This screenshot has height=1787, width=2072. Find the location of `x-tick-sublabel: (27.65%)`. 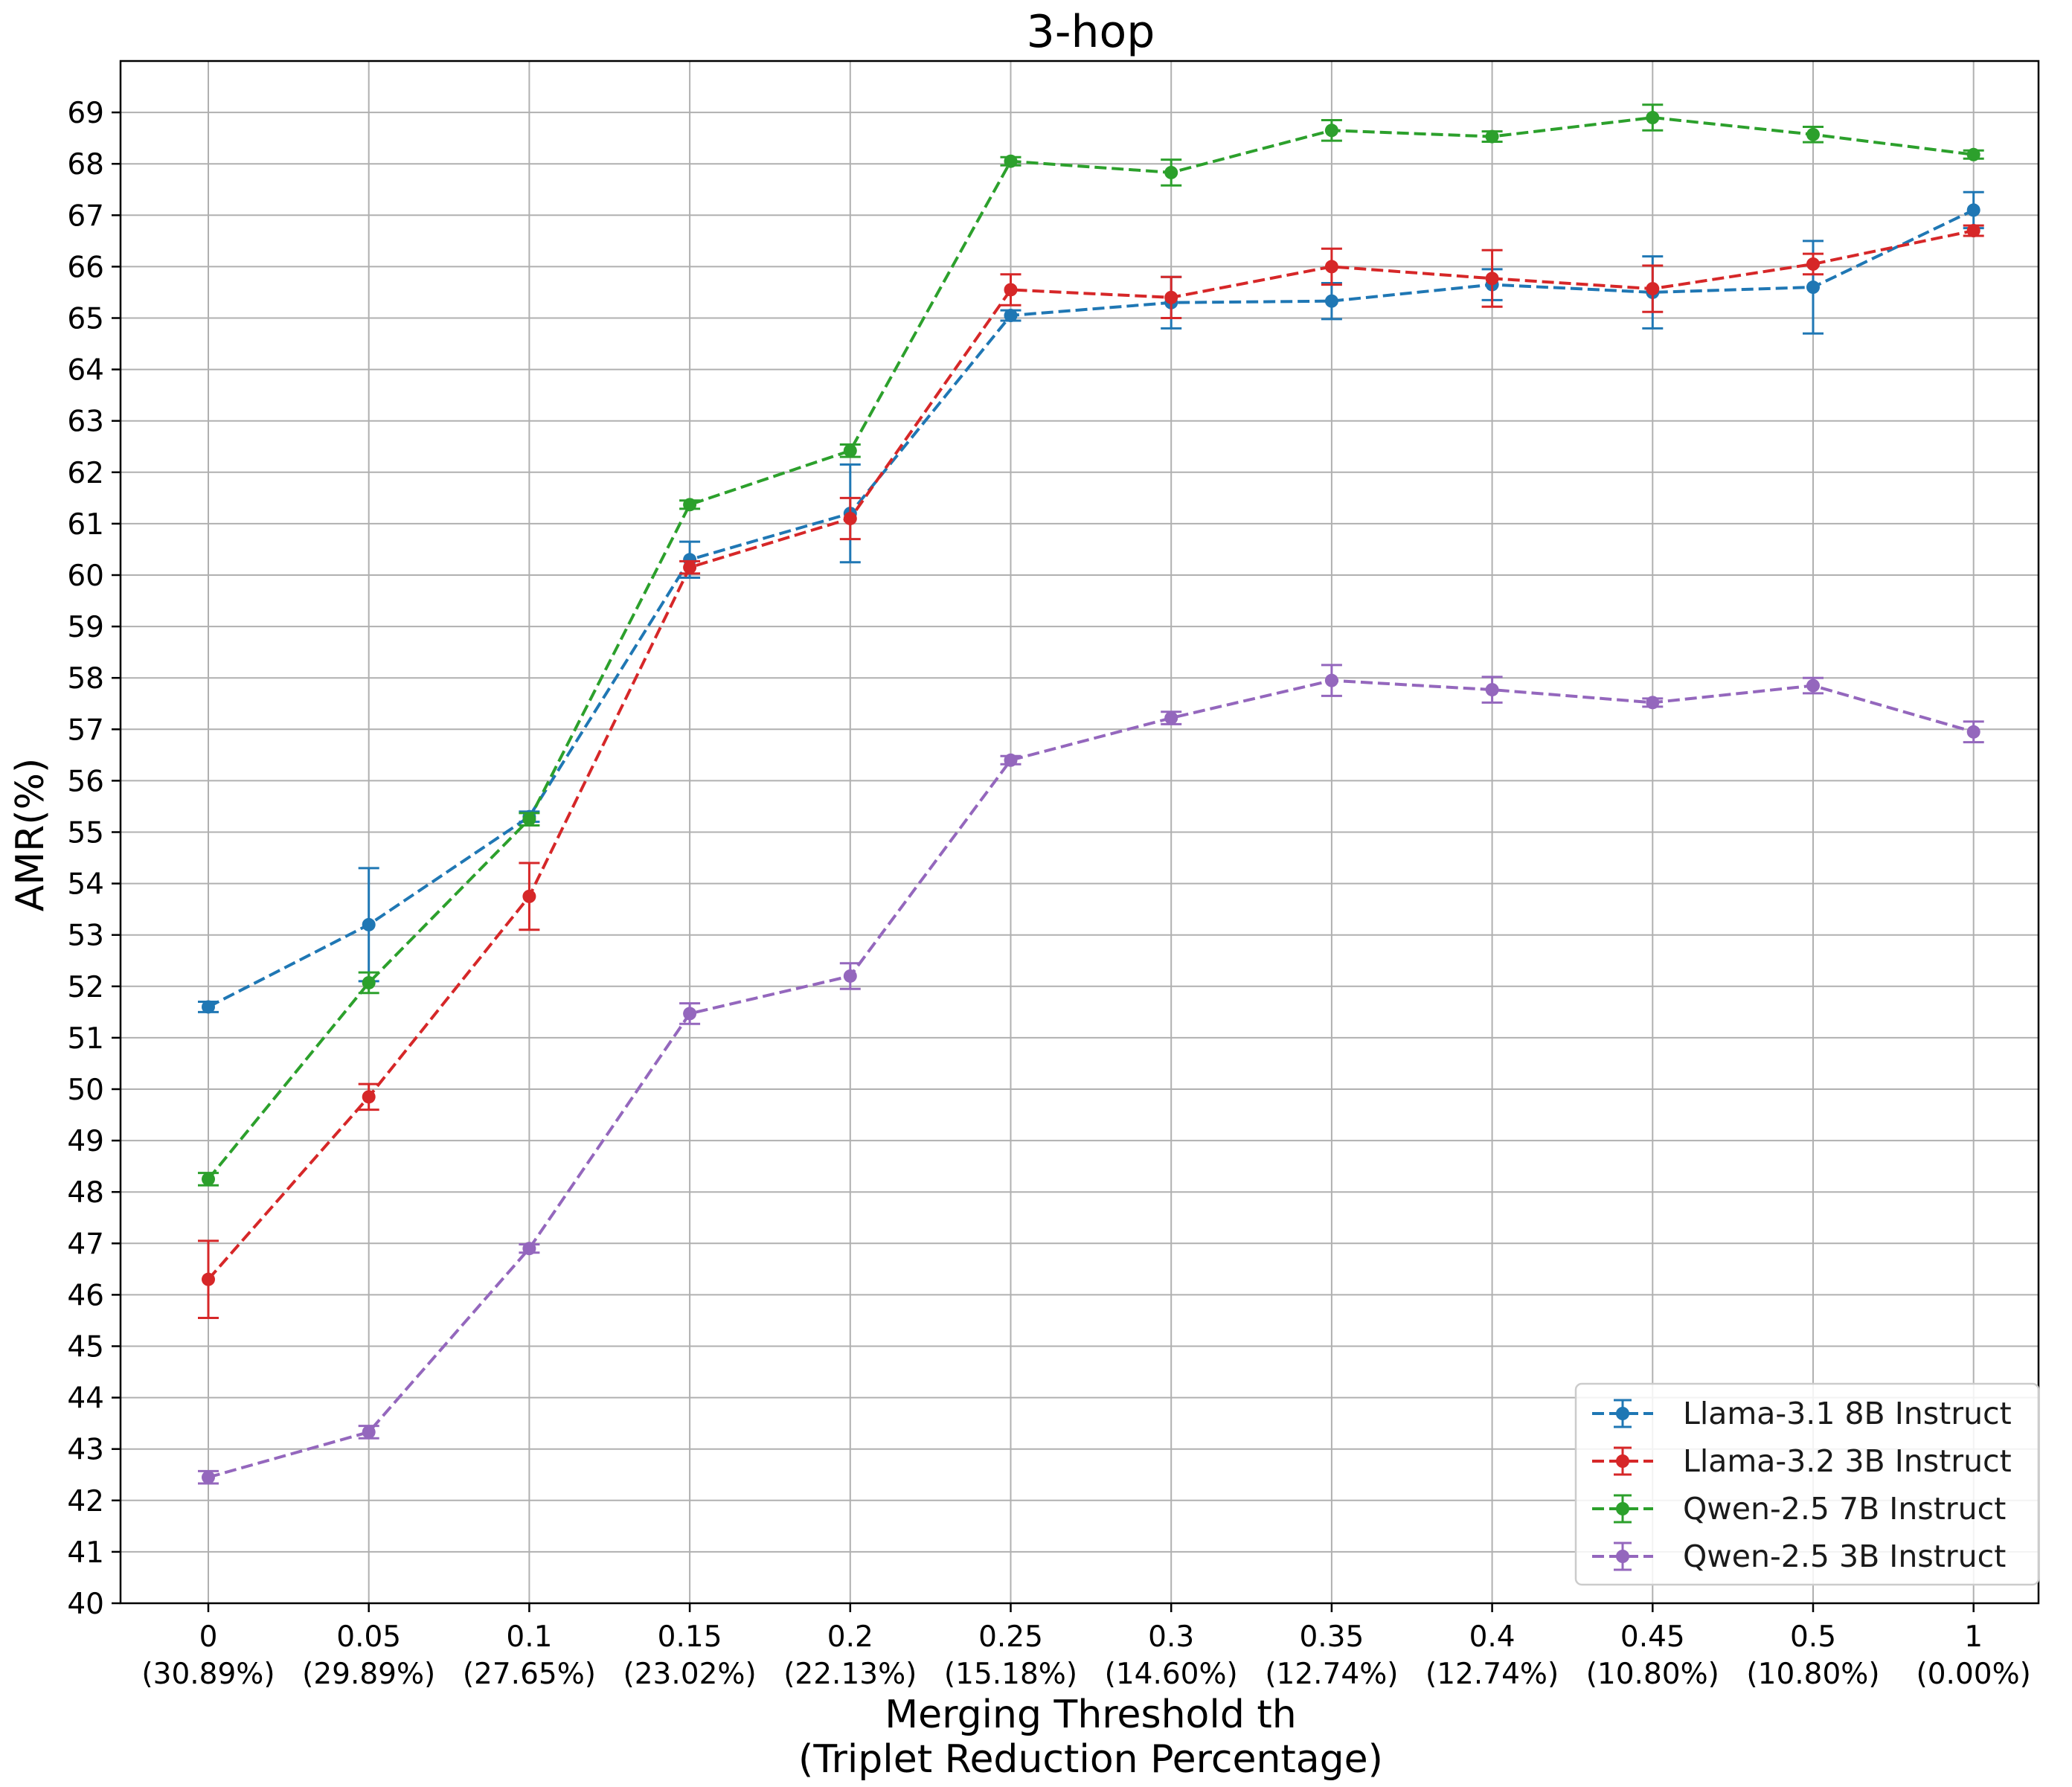

x-tick-sublabel: (27.65%) is located at coordinates (529, 1674).